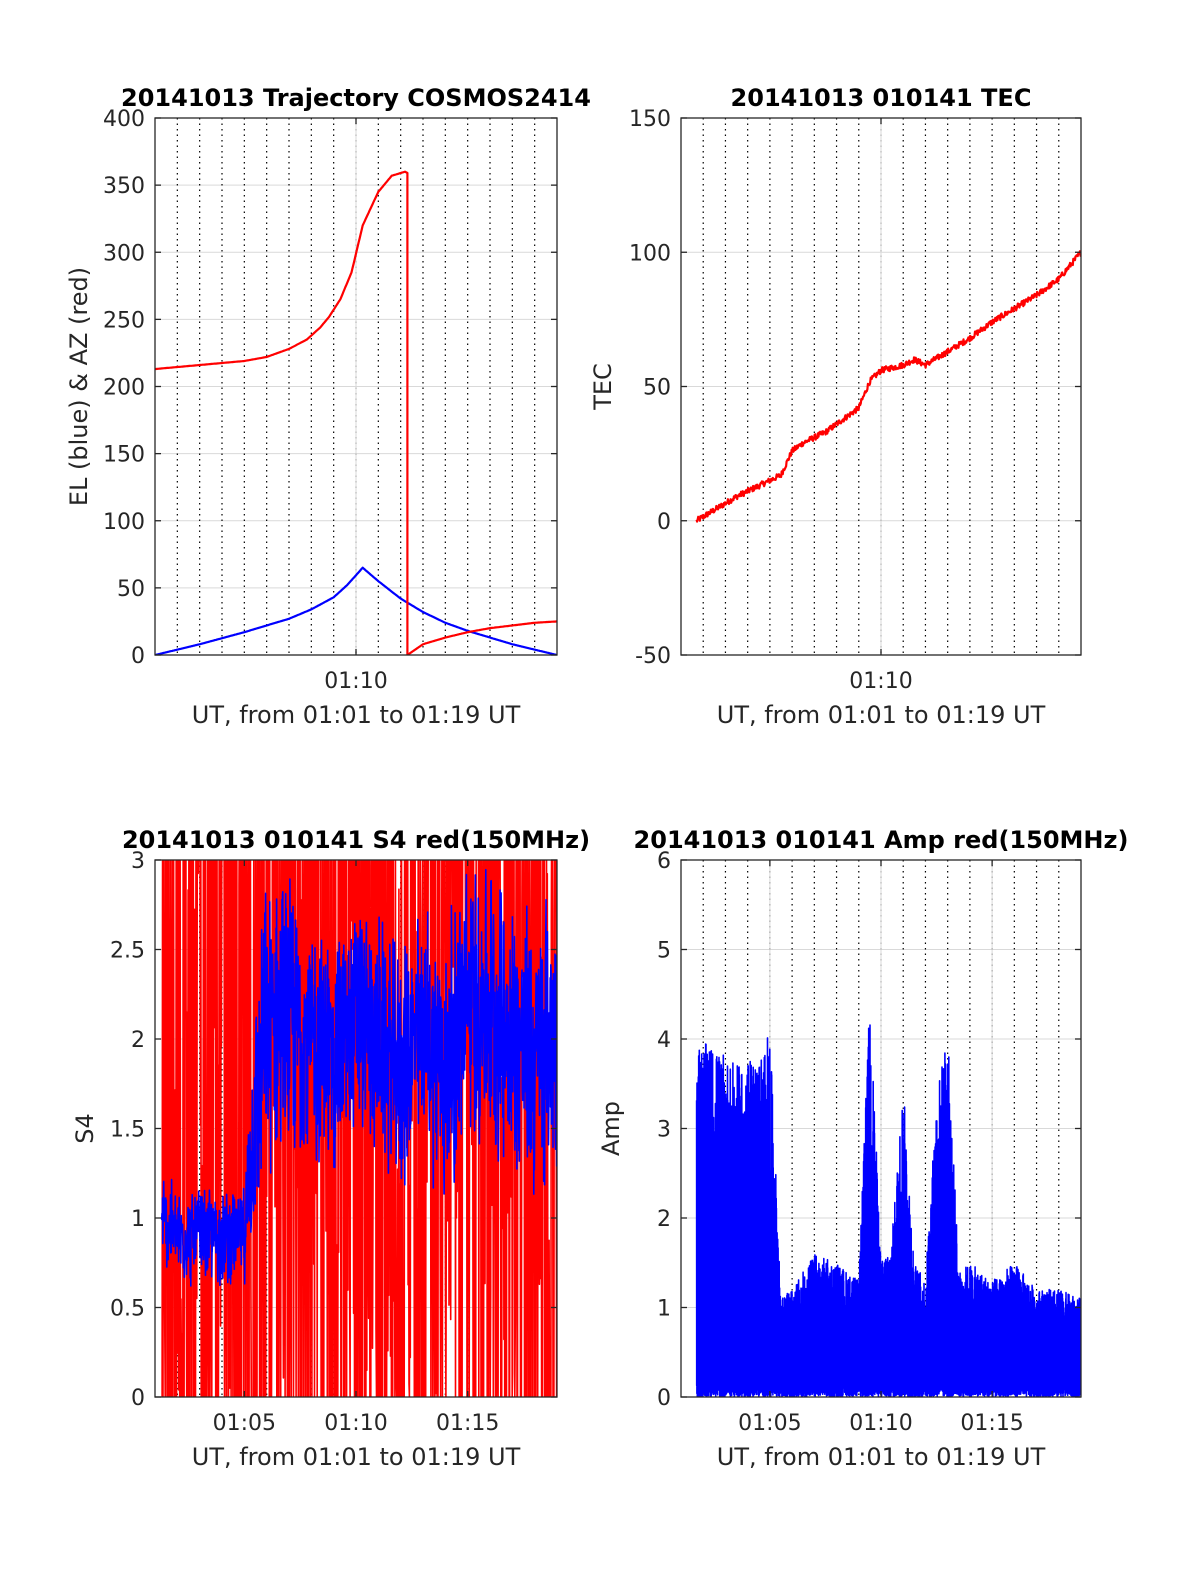 This screenshot has width=1200, height=1575. What do you see at coordinates (881, 840) in the screenshot?
I see `chart-title: 20141013 010141 Amp red(150MHz)` at bounding box center [881, 840].